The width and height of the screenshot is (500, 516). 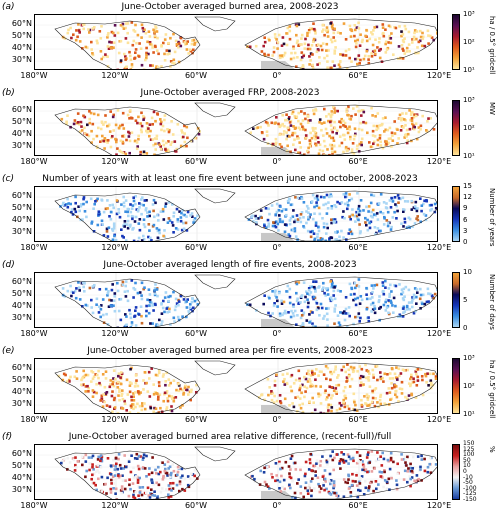 What do you see at coordinates (465, 242) in the screenshot?
I see `colorbar-tick: 0` at bounding box center [465, 242].